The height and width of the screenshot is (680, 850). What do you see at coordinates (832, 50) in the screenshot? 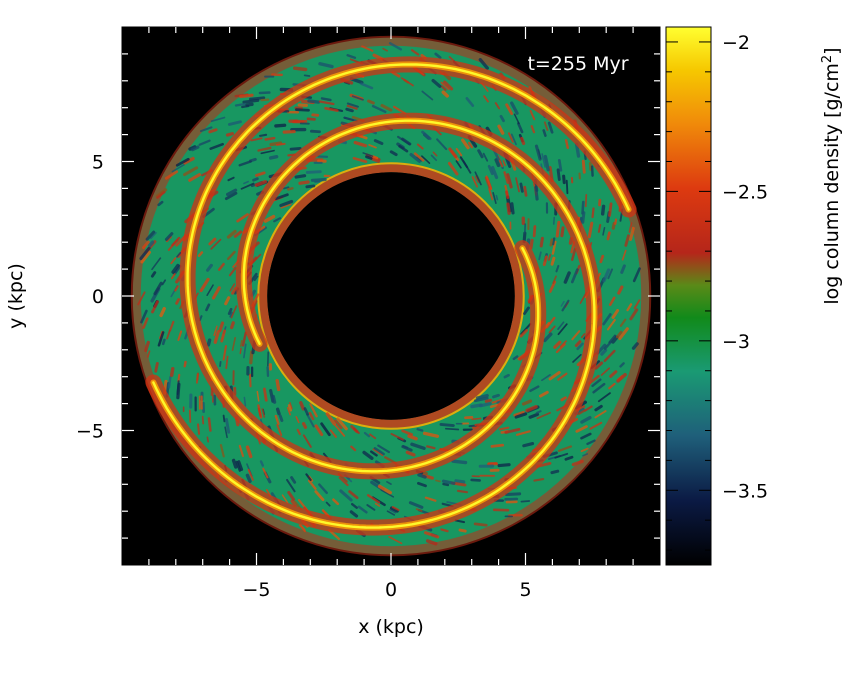
I see `colorbar-label-close: ]` at bounding box center [832, 50].